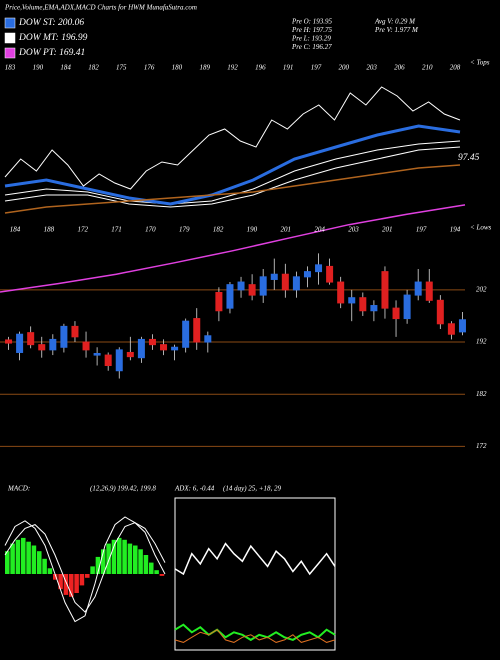 This screenshot has width=500, height=660. Describe the element at coordinates (395, 22) in the screenshot. I see `info-text: Avg V: 0.29 M` at that location.